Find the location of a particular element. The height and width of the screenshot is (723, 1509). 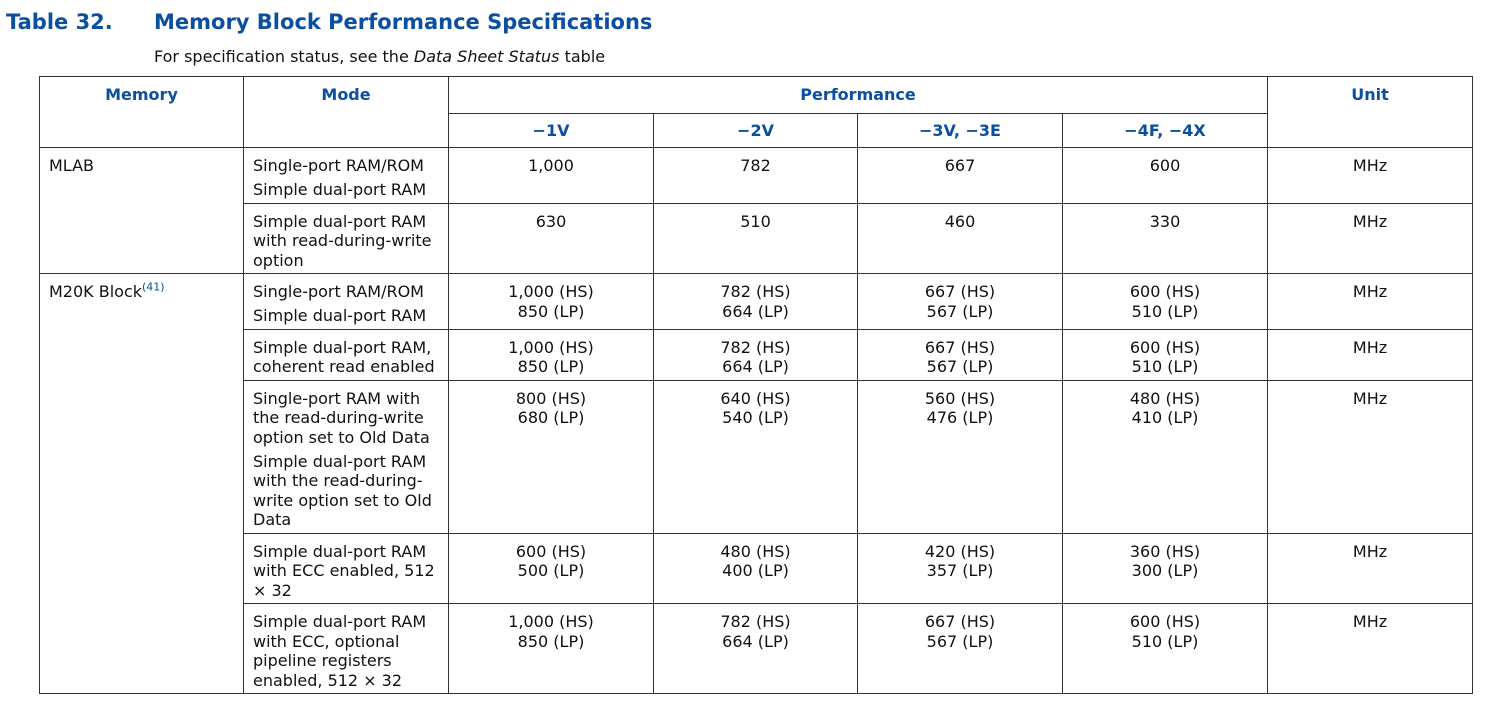

frequency-value: 400 (LP) is located at coordinates (755, 570).